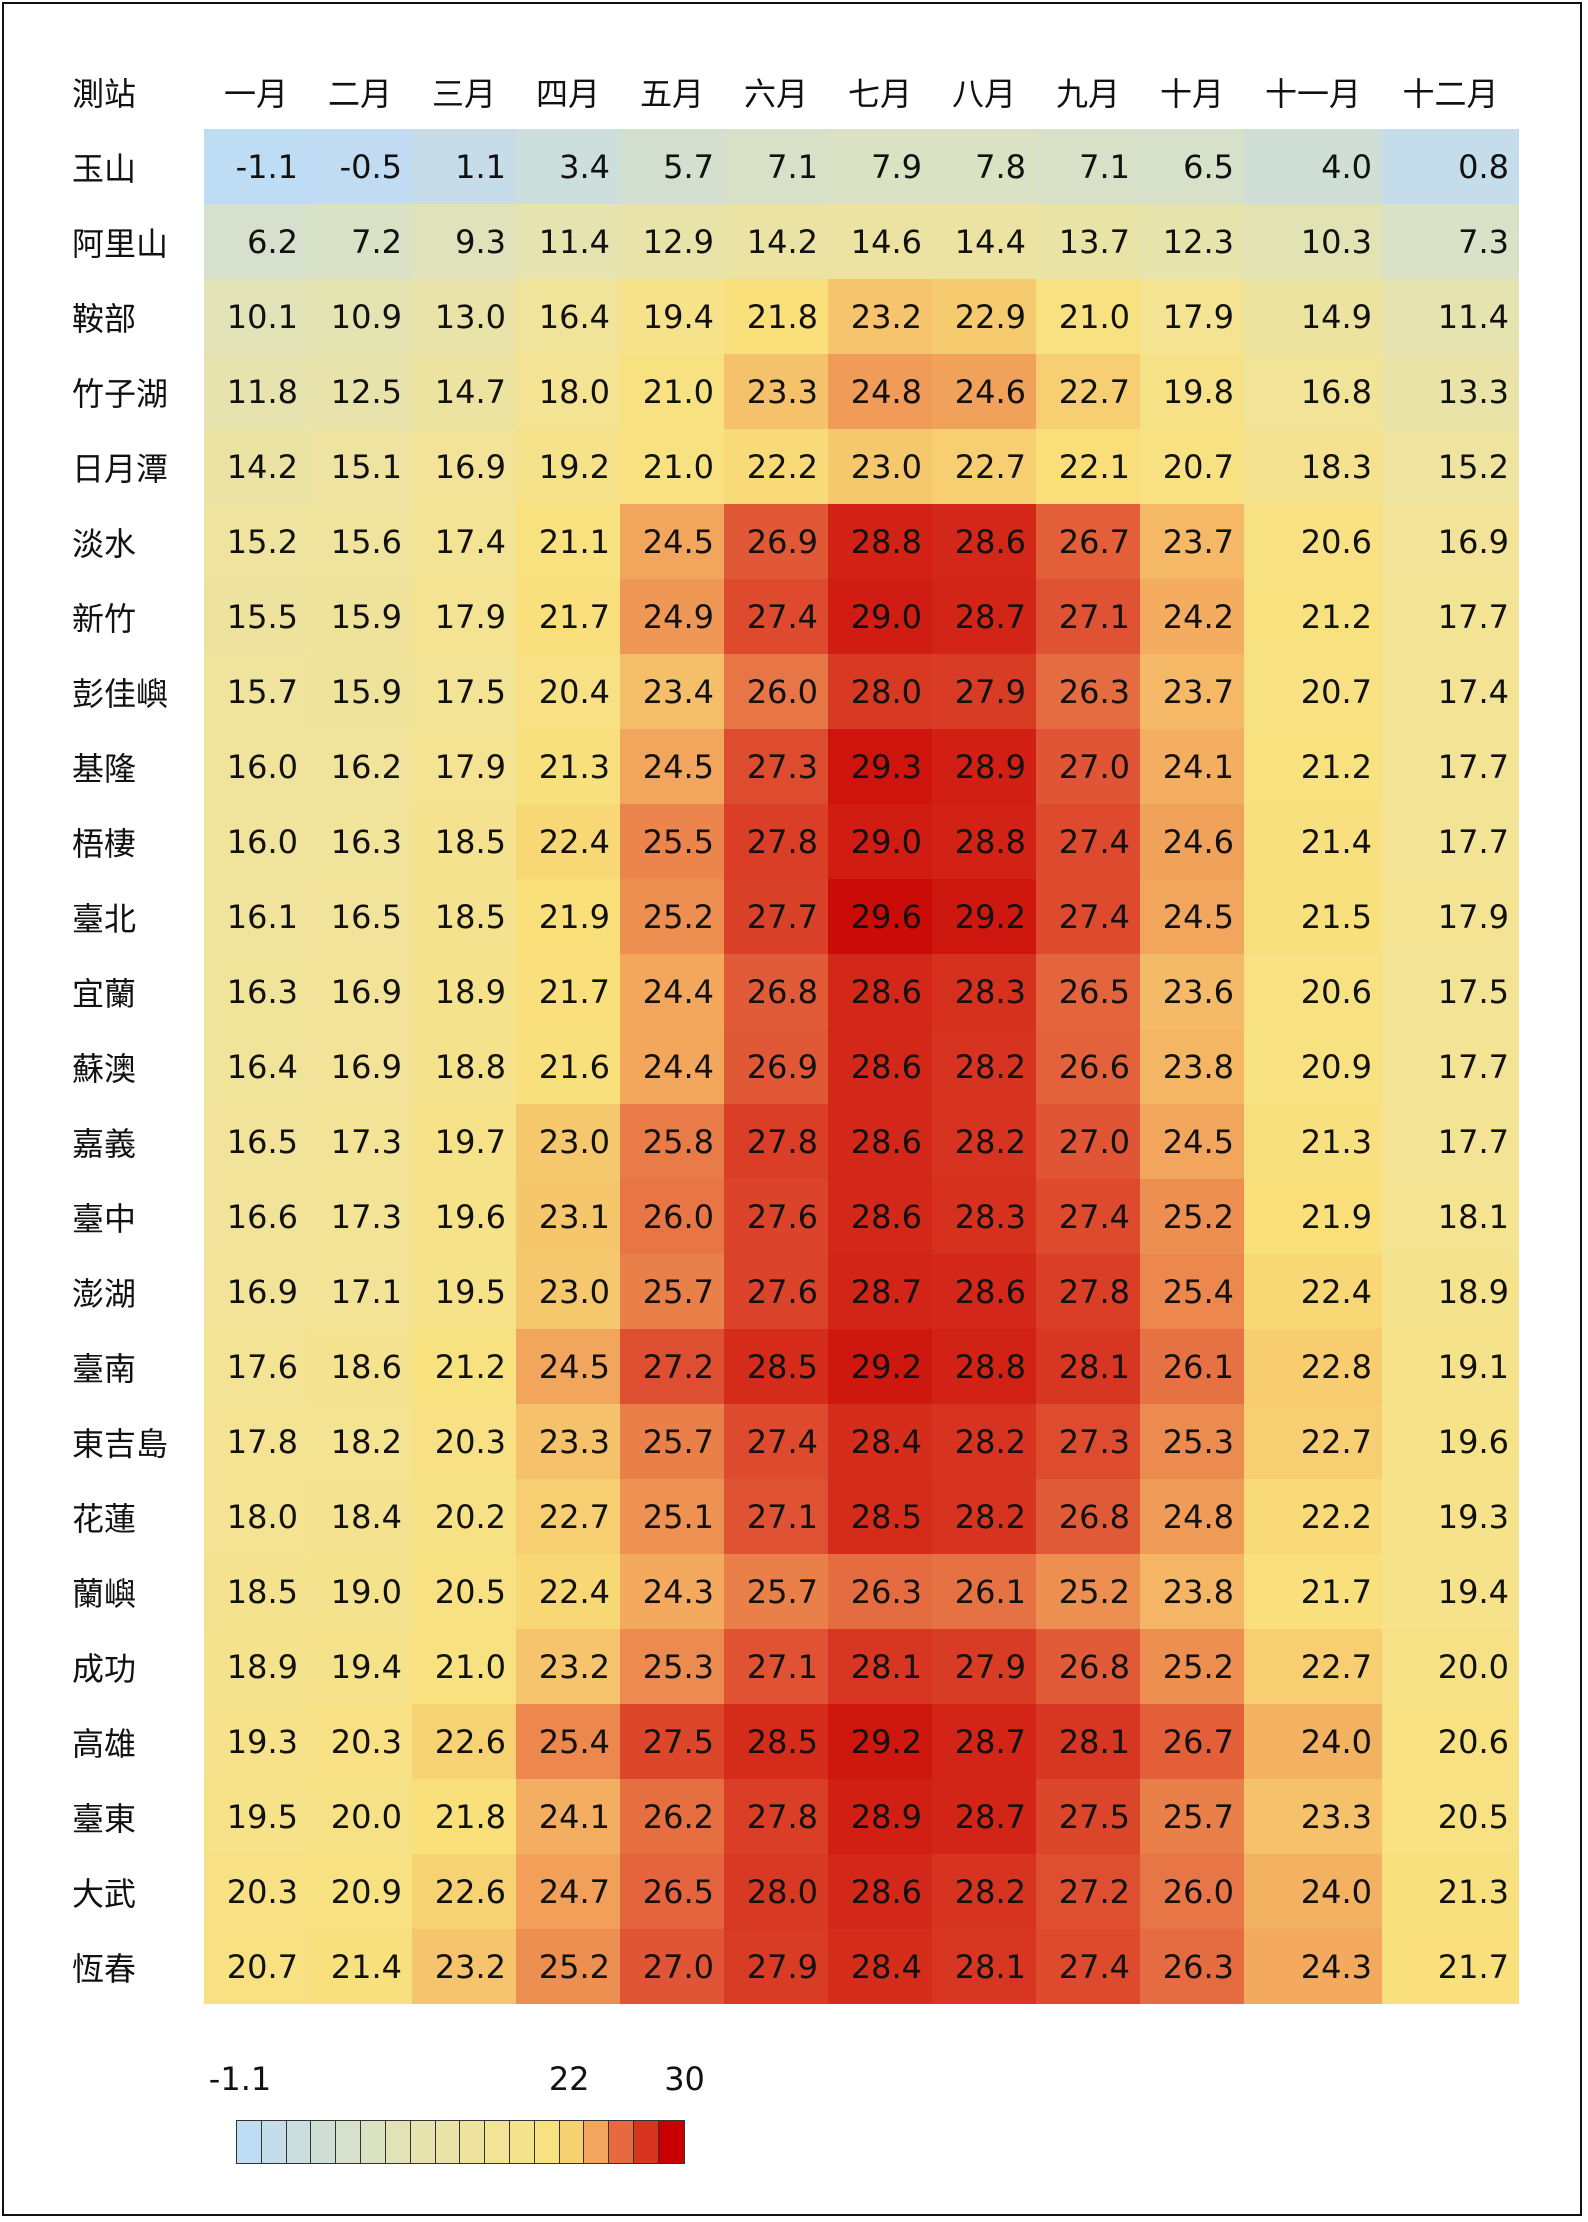 The height and width of the screenshot is (2222, 1588). Describe the element at coordinates (672, 241) in the screenshot. I see `heatmap-cell: 12.9` at that location.